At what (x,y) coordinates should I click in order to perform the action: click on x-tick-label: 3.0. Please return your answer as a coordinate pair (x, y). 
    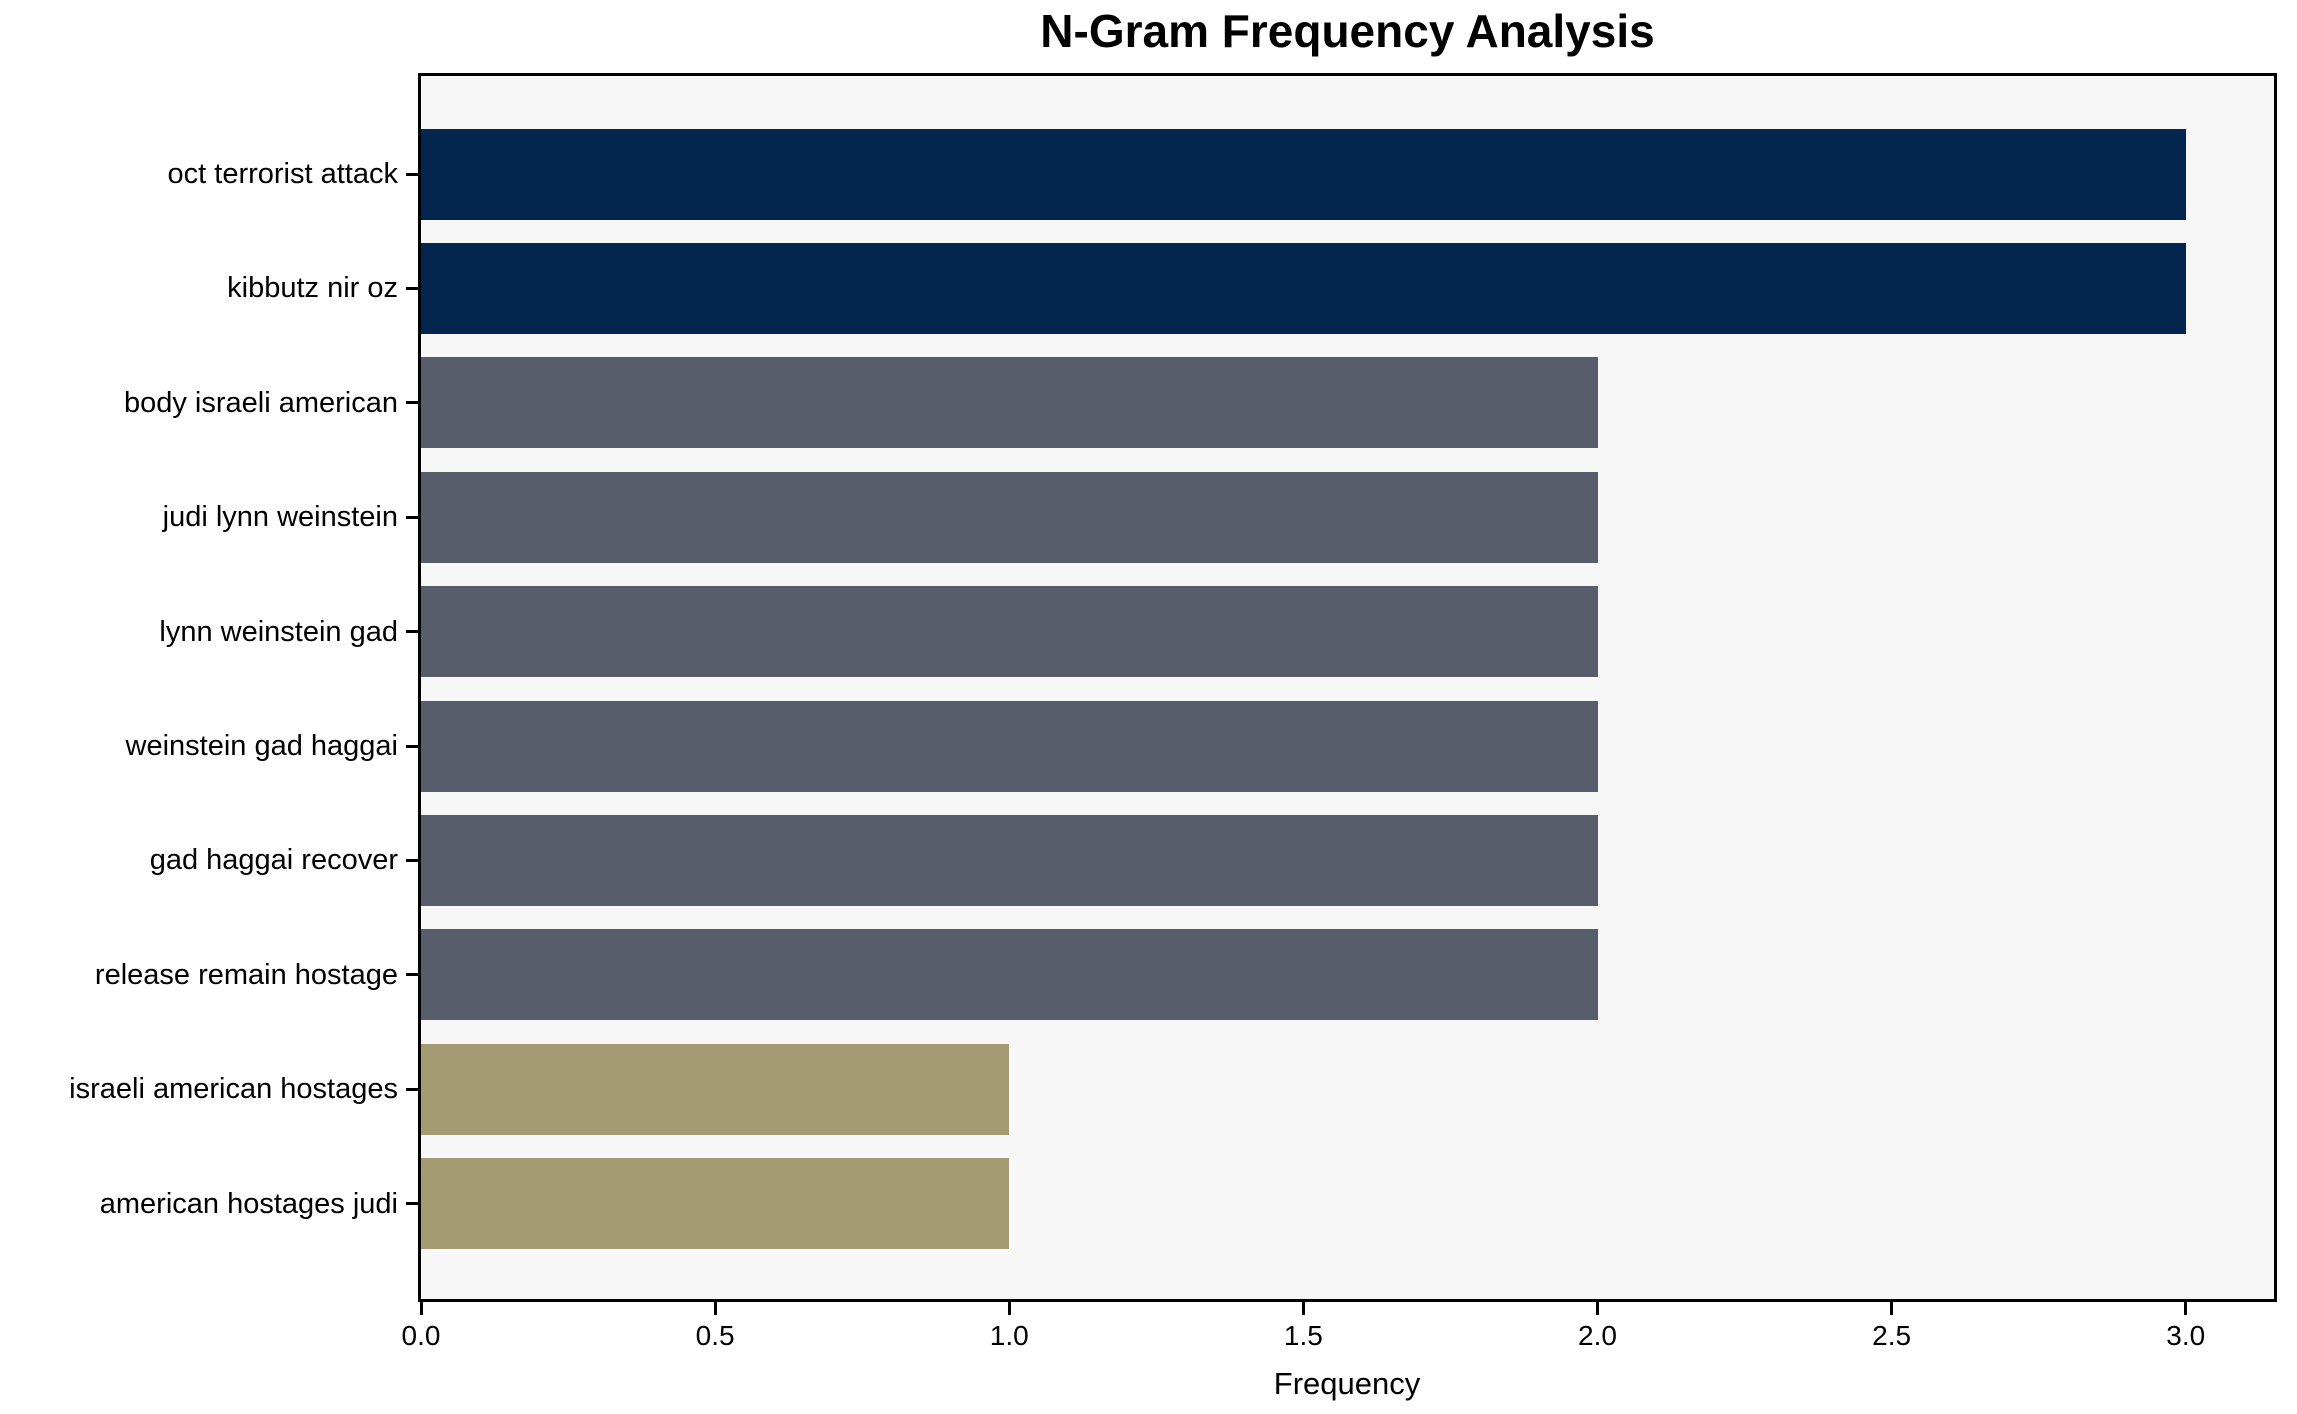
    Looking at the image, I should click on (2186, 1335).